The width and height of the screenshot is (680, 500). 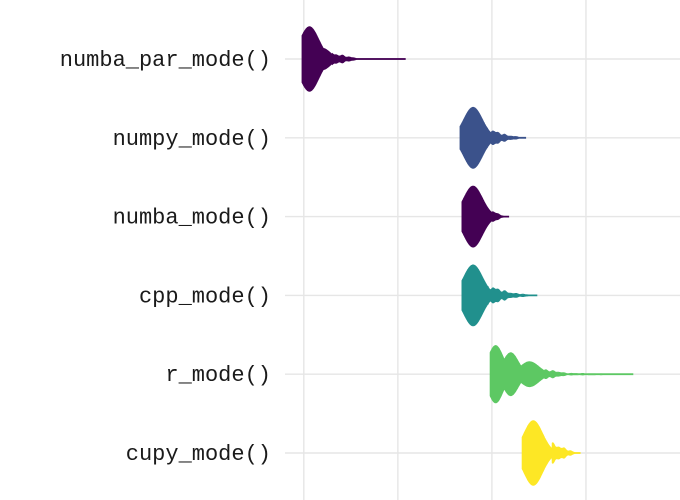 What do you see at coordinates (551, 453) in the screenshot?
I see `violin-cupy-mode` at bounding box center [551, 453].